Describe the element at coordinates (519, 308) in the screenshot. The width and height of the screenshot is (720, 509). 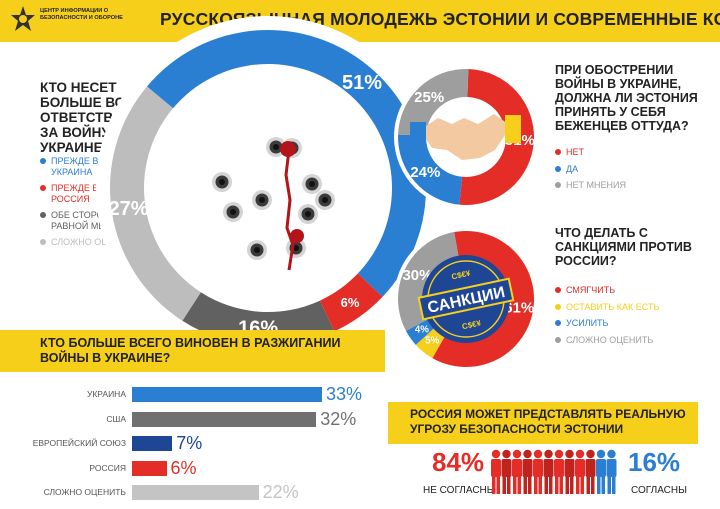
I see `chart3-slice-label-0: 61%` at that location.